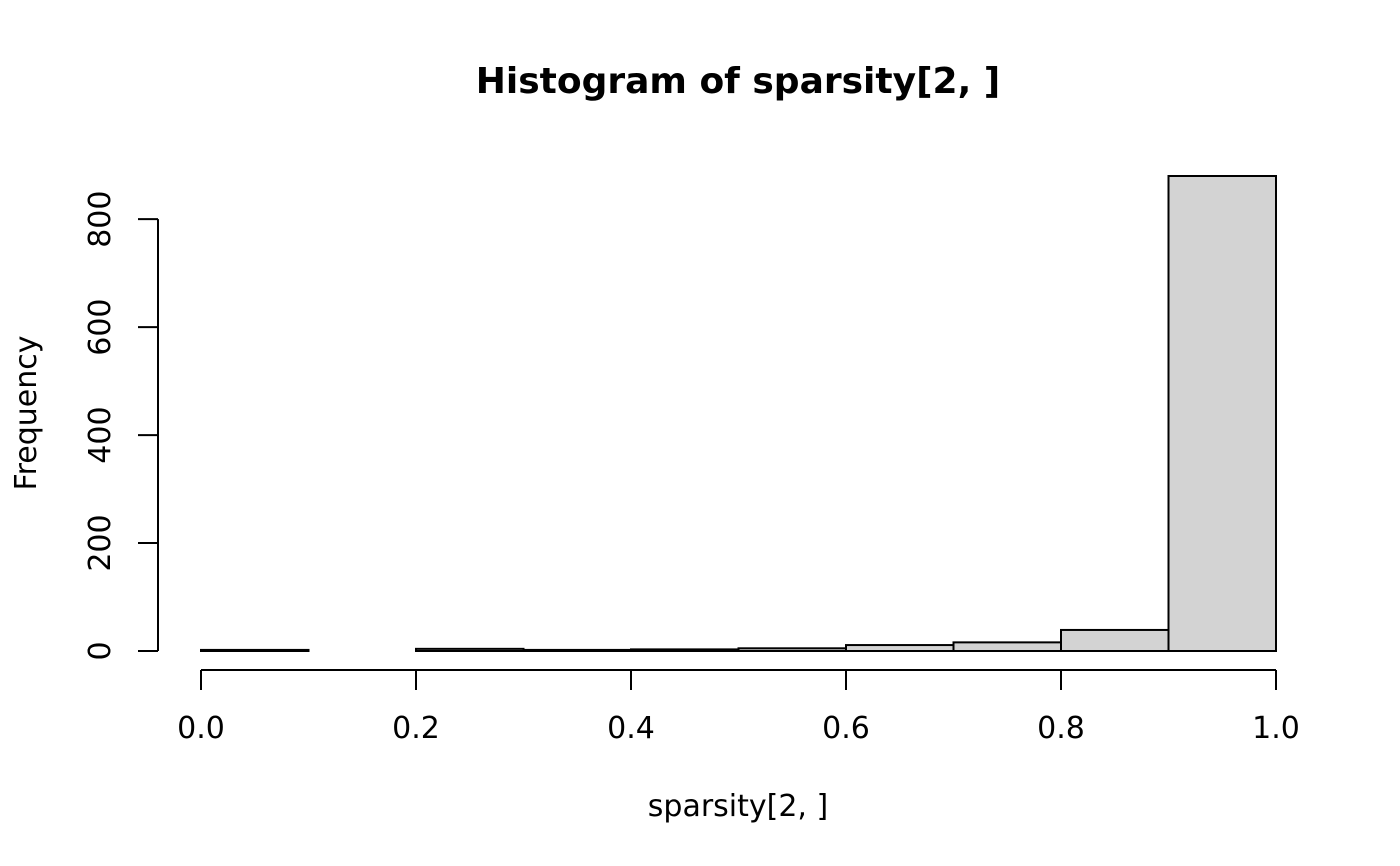 The image size is (1400, 866). I want to click on x-tick-label-5: 1.0, so click(1276, 728).